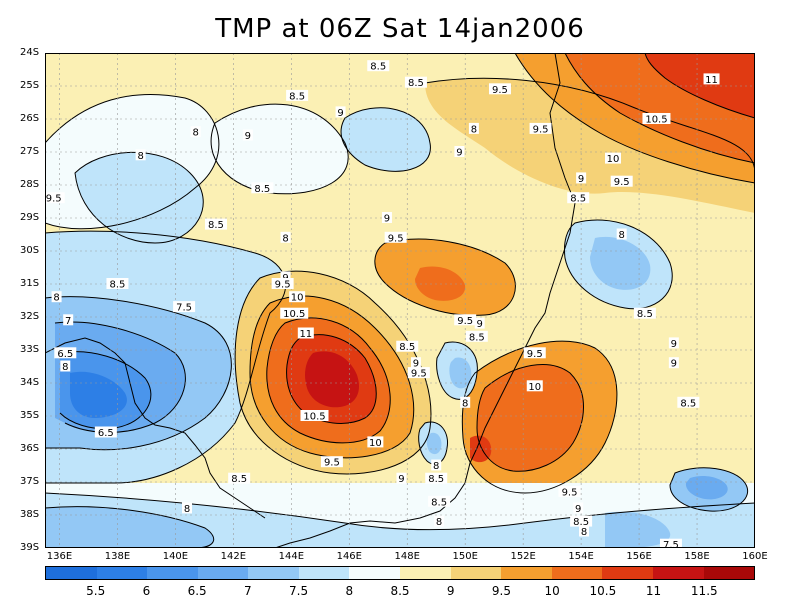  I want to click on contour-label-text: 7.5, so click(671, 544).